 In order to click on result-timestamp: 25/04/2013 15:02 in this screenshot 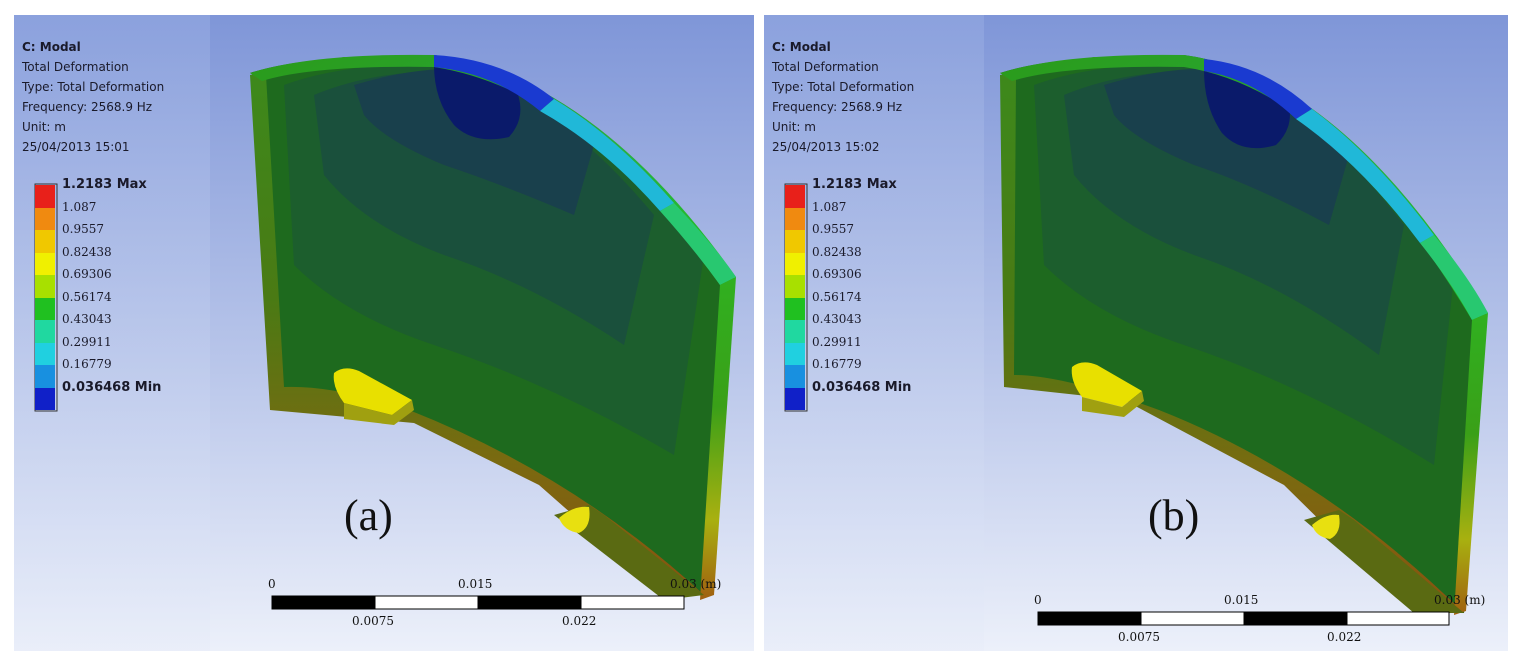, I will do `click(826, 147)`.